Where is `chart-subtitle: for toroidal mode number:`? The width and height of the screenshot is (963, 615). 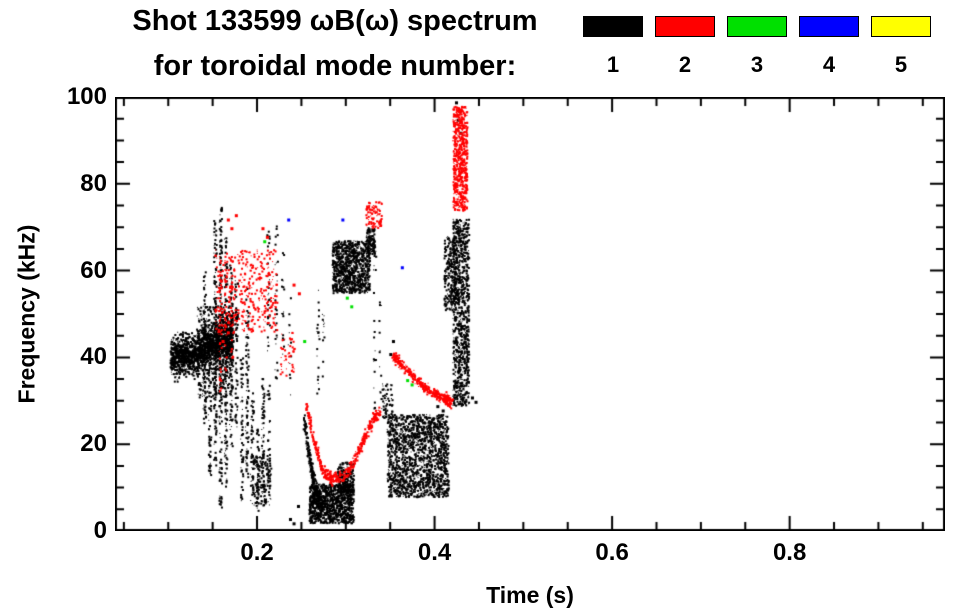
chart-subtitle: for toroidal mode number: is located at coordinates (335, 66).